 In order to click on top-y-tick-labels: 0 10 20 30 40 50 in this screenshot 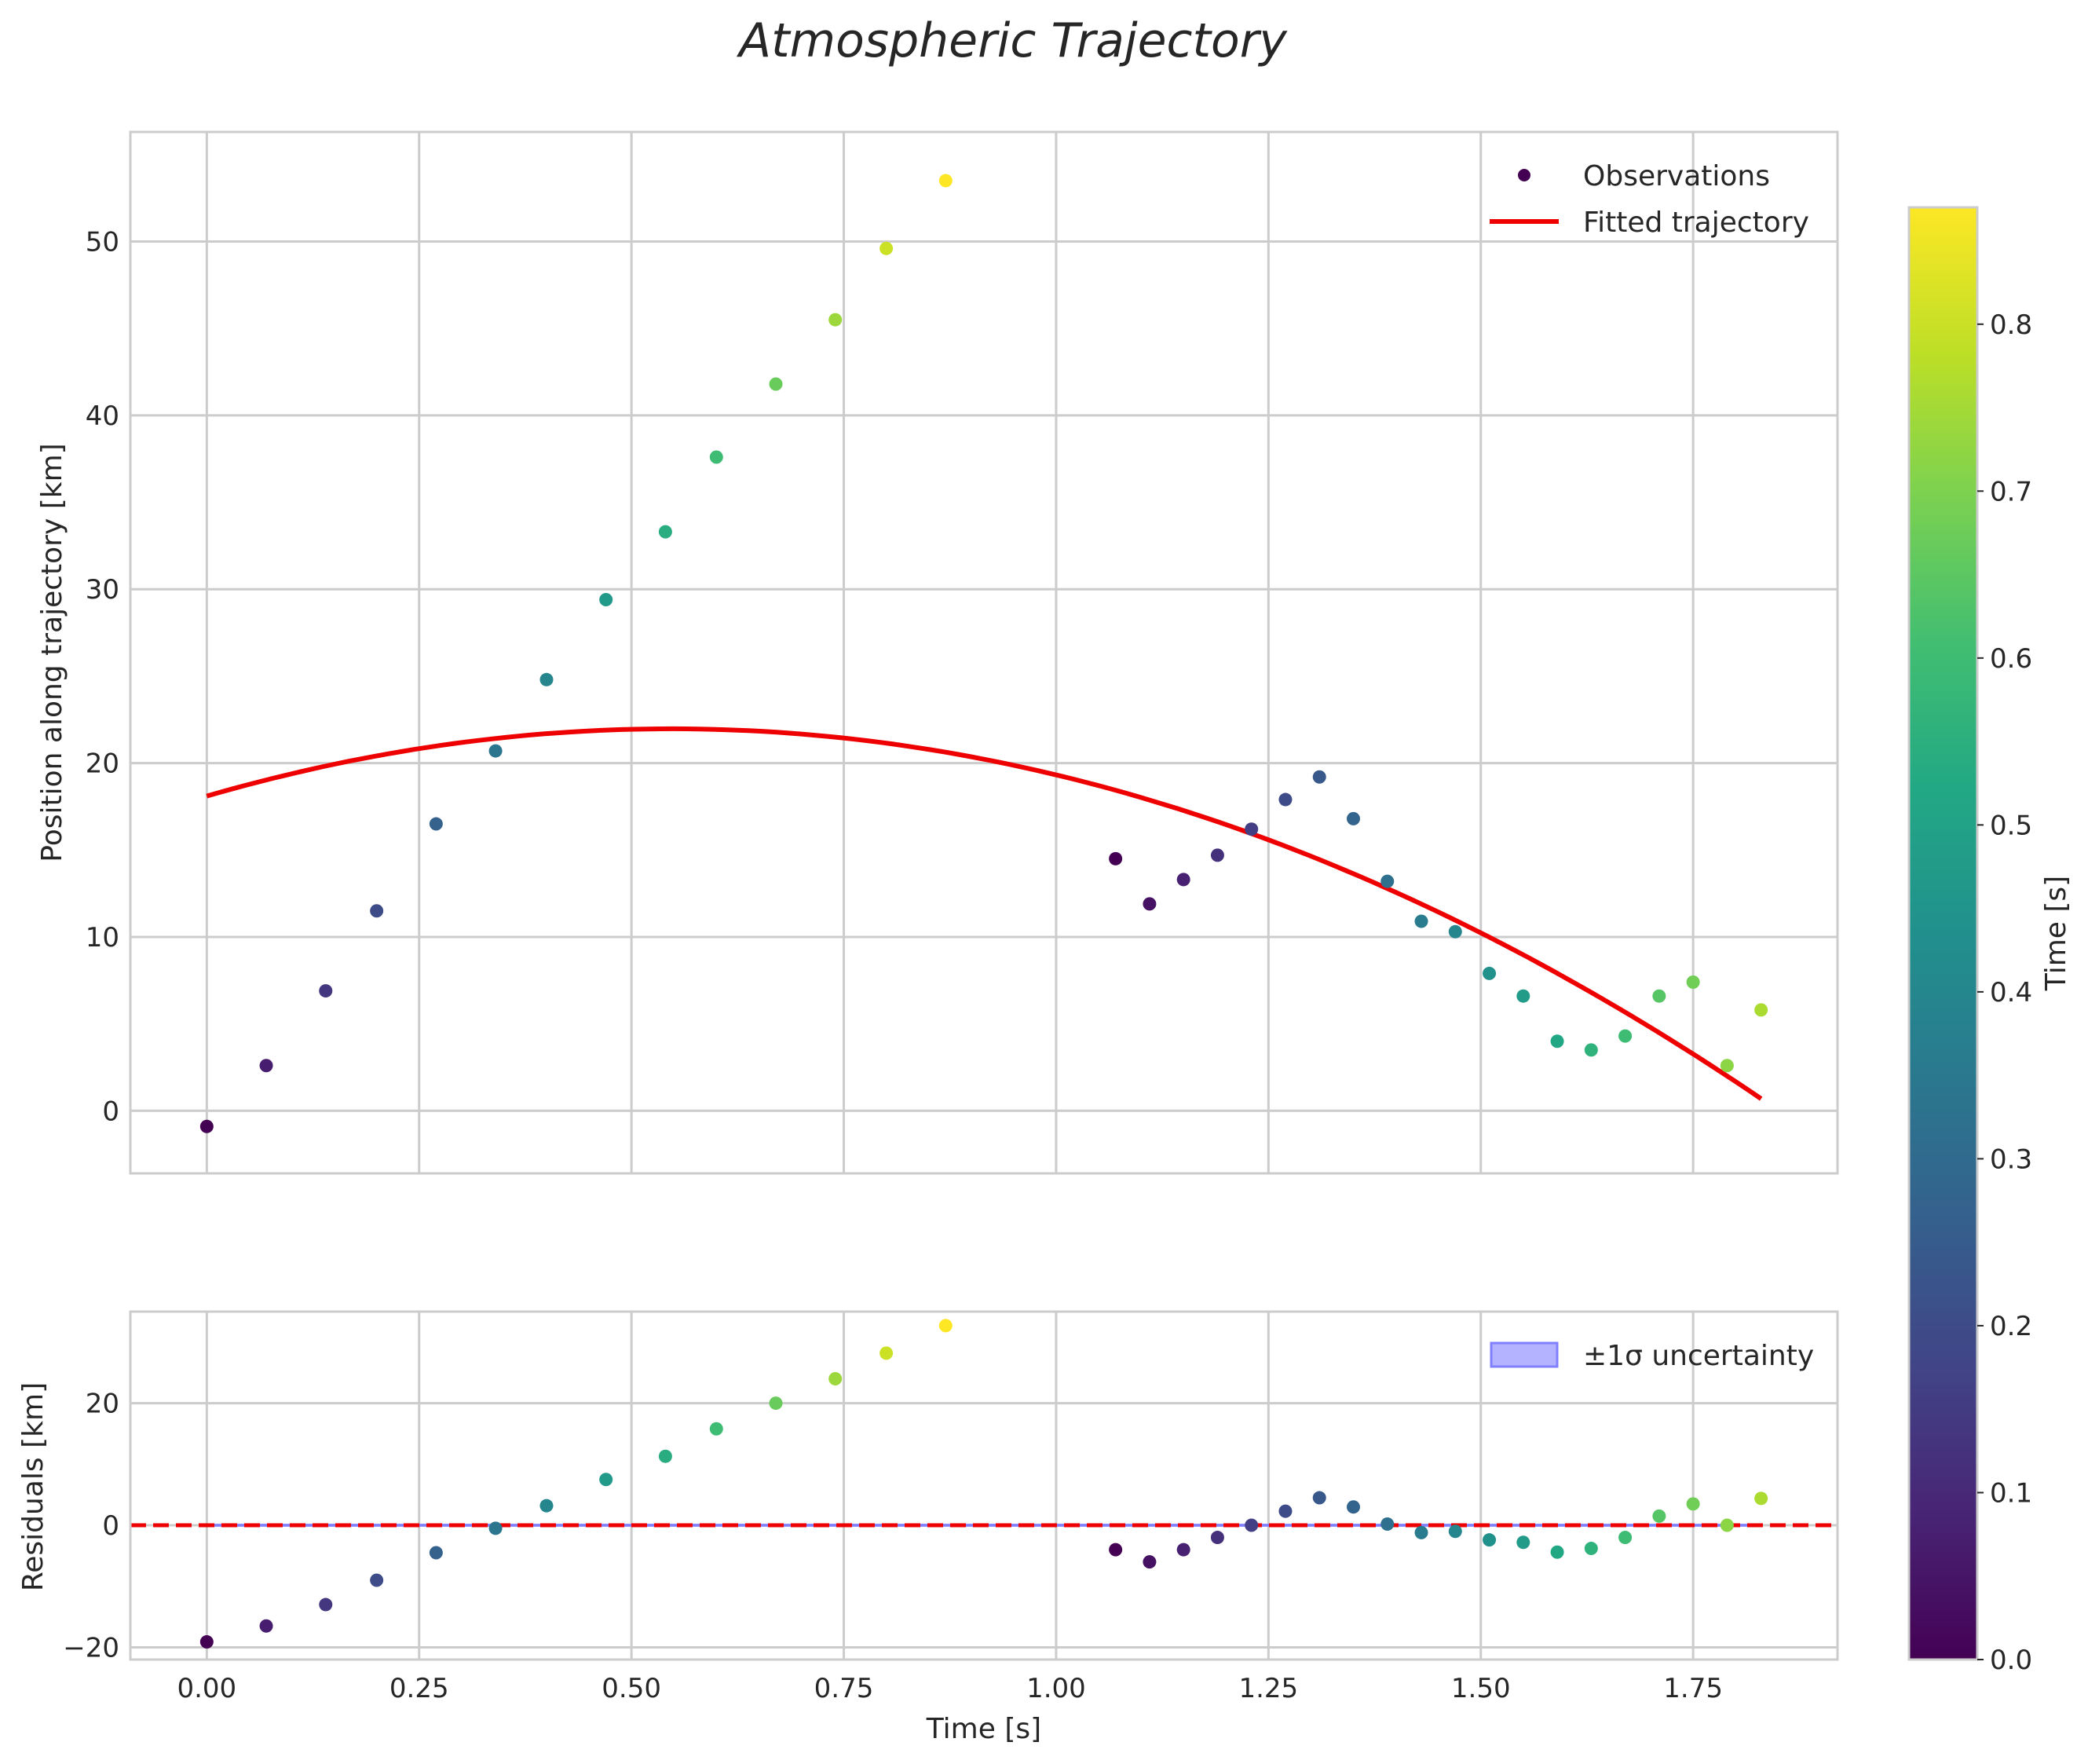, I will do `click(103, 676)`.